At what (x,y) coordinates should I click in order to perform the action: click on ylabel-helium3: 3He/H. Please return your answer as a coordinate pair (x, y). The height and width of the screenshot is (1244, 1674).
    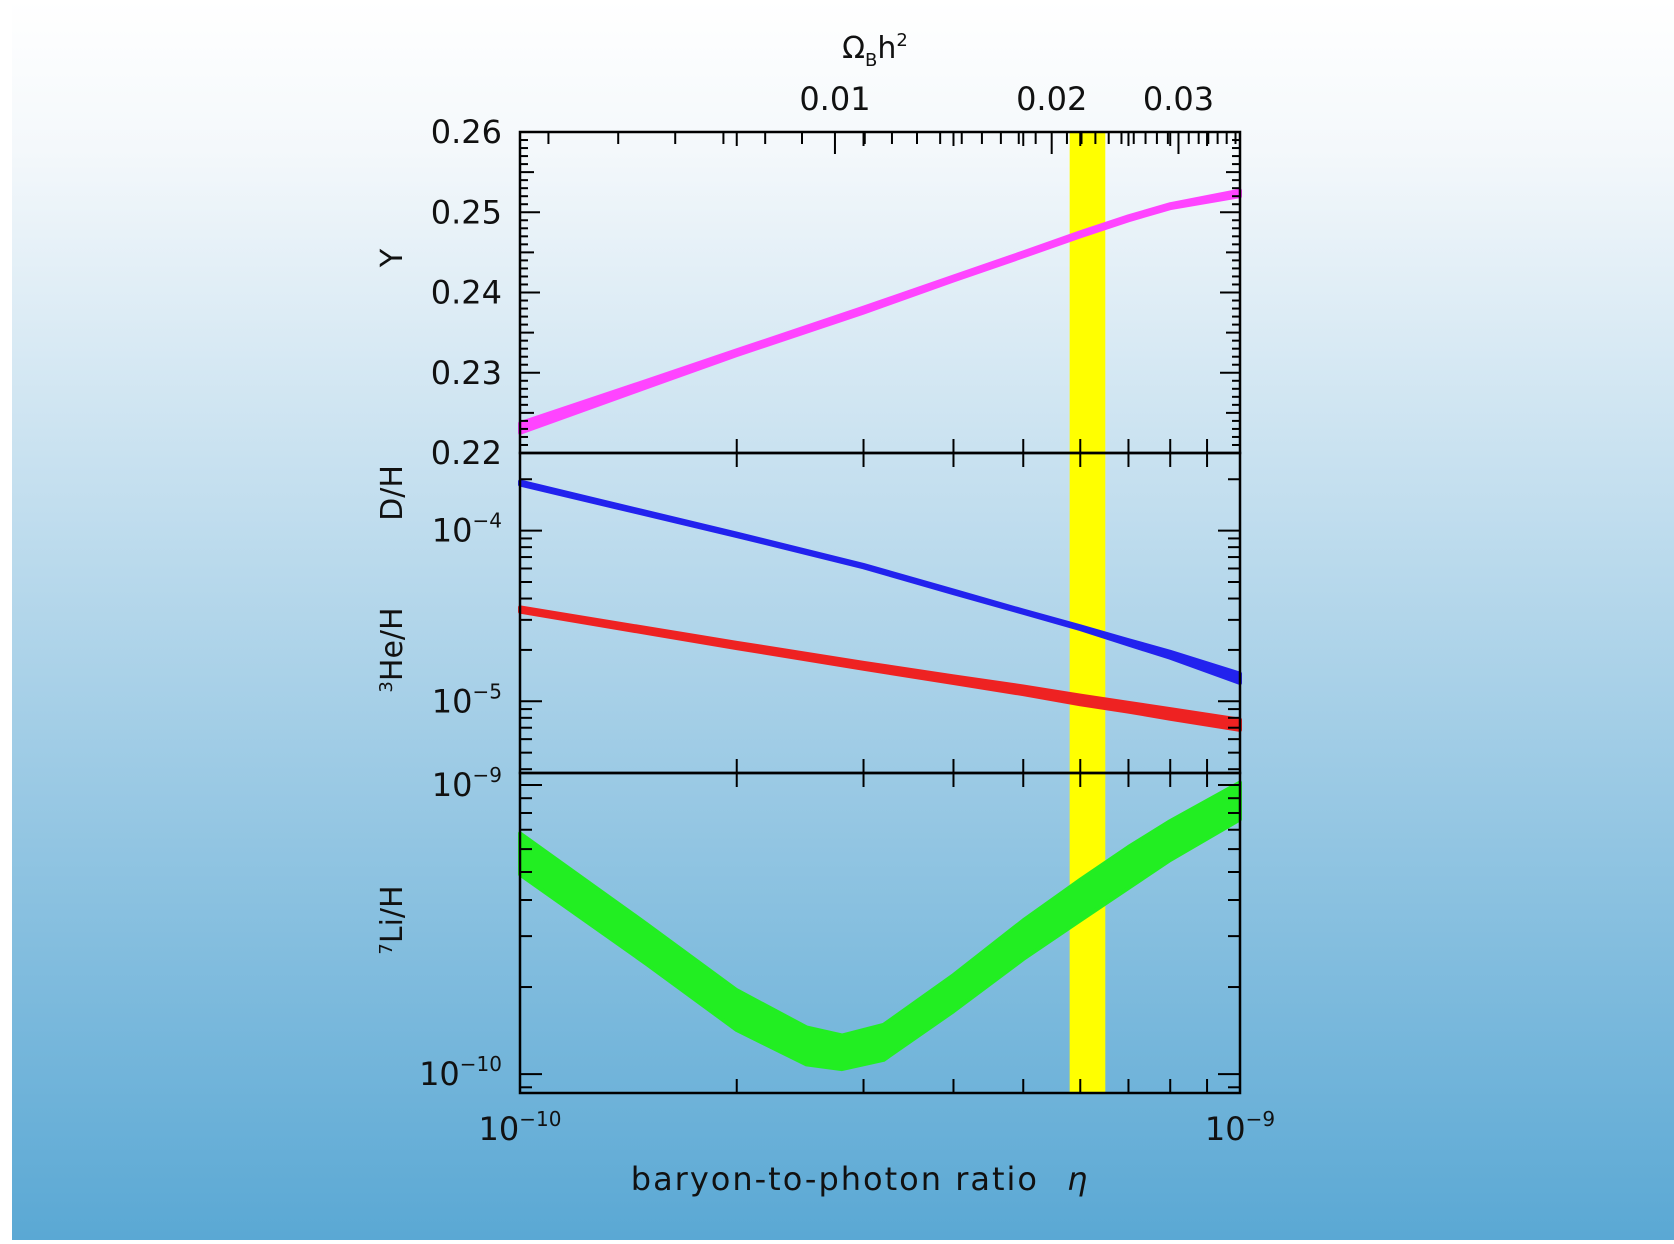
    Looking at the image, I should click on (392, 649).